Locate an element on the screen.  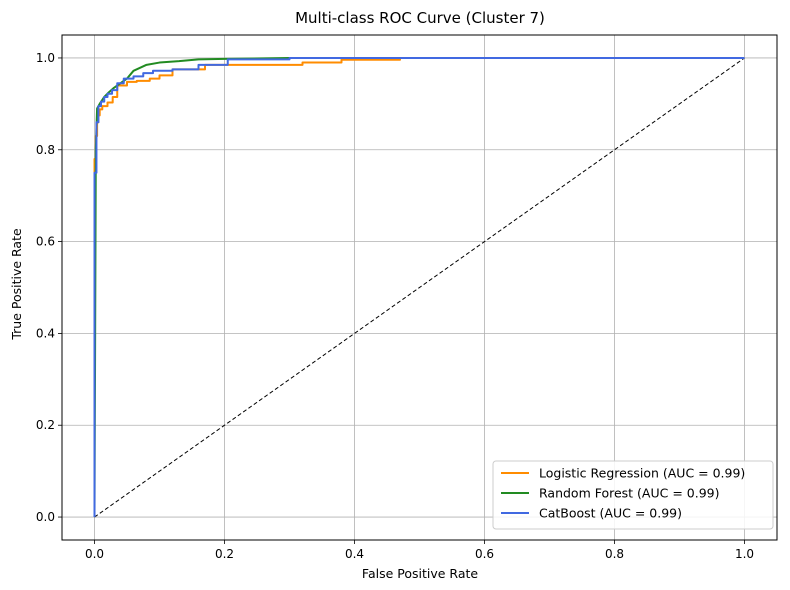
legend-label-1: Logistic Regression (AUC = 0.99) is located at coordinates (642, 473).